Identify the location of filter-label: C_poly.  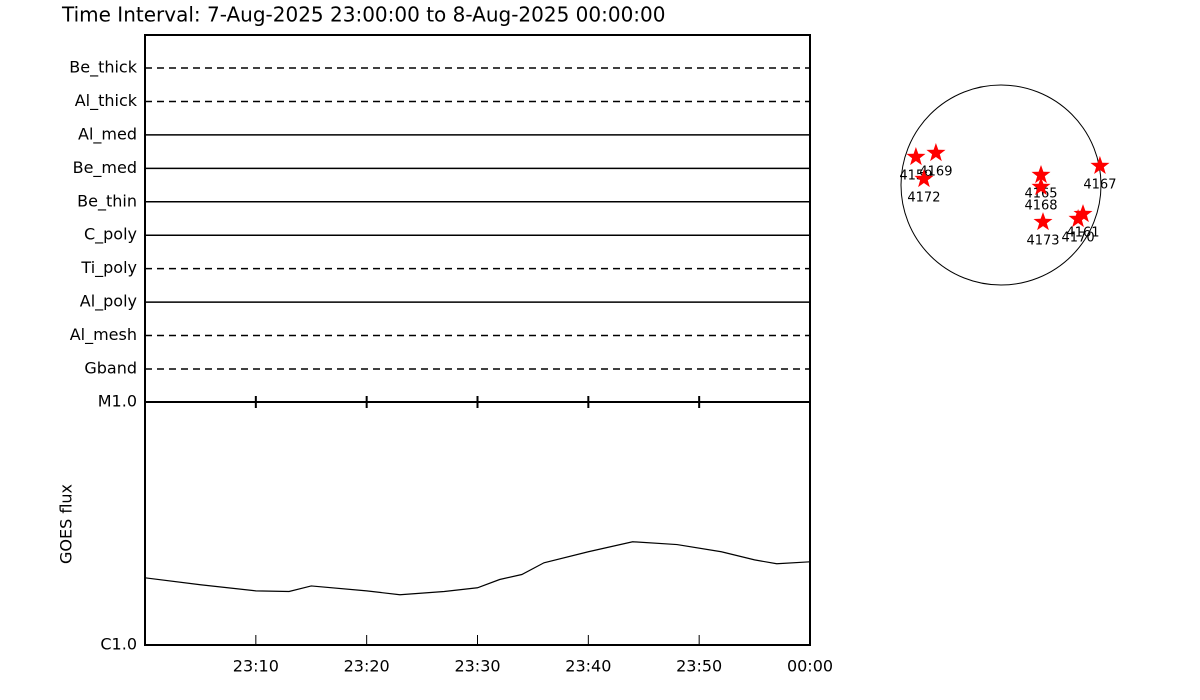
(110, 235).